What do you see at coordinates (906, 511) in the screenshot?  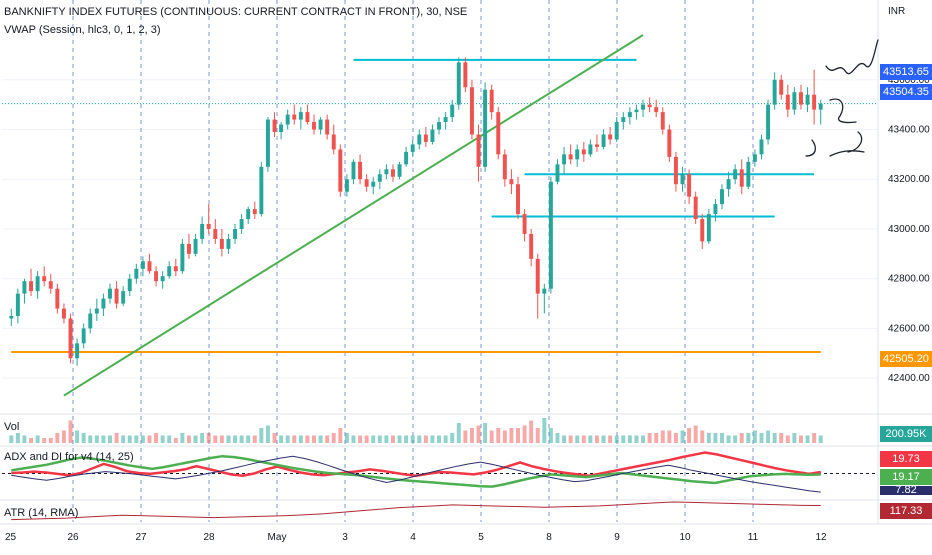 I see `atr-badge: 117.33` at bounding box center [906, 511].